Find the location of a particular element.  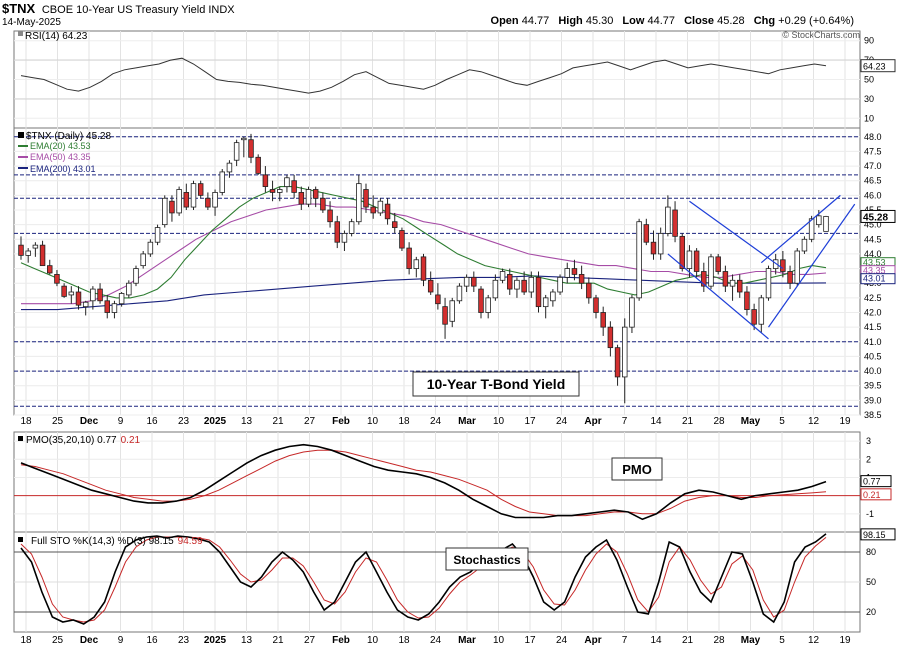

price-tick-label: 47.5 is located at coordinates (873, 151).